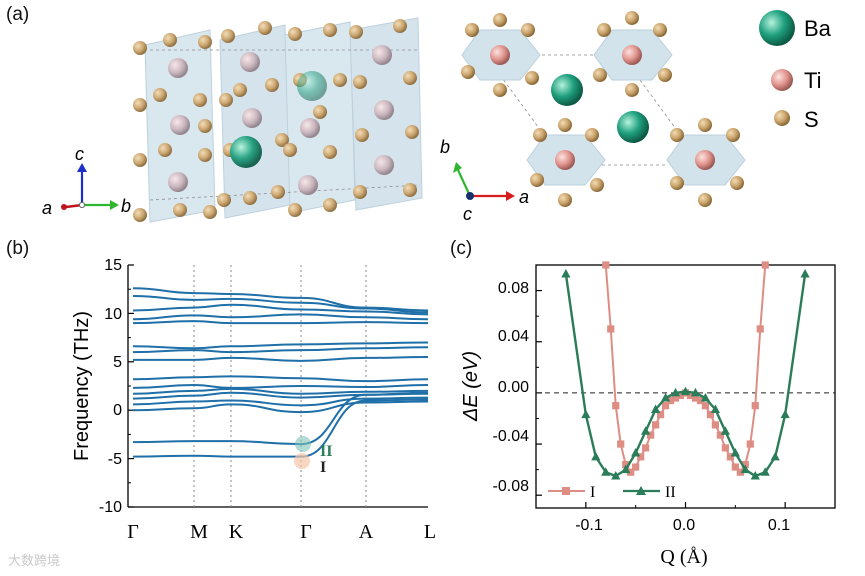 Image resolution: width=865 pixels, height=576 pixels. I want to click on energy-curve-II, so click(685, 375).